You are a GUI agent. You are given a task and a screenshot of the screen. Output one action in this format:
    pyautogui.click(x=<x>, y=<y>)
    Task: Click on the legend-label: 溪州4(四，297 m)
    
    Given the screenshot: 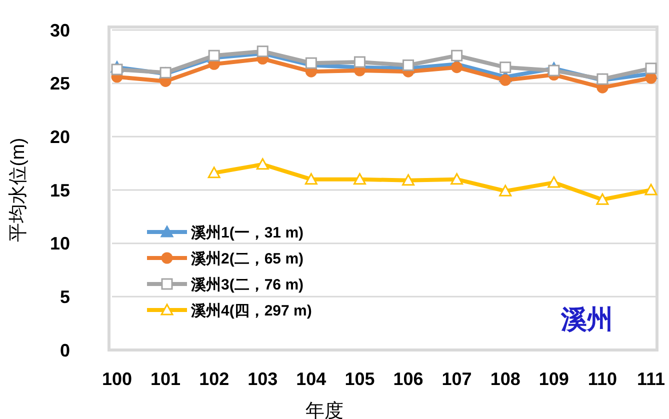 What is the action you would take?
    pyautogui.click(x=251, y=311)
    